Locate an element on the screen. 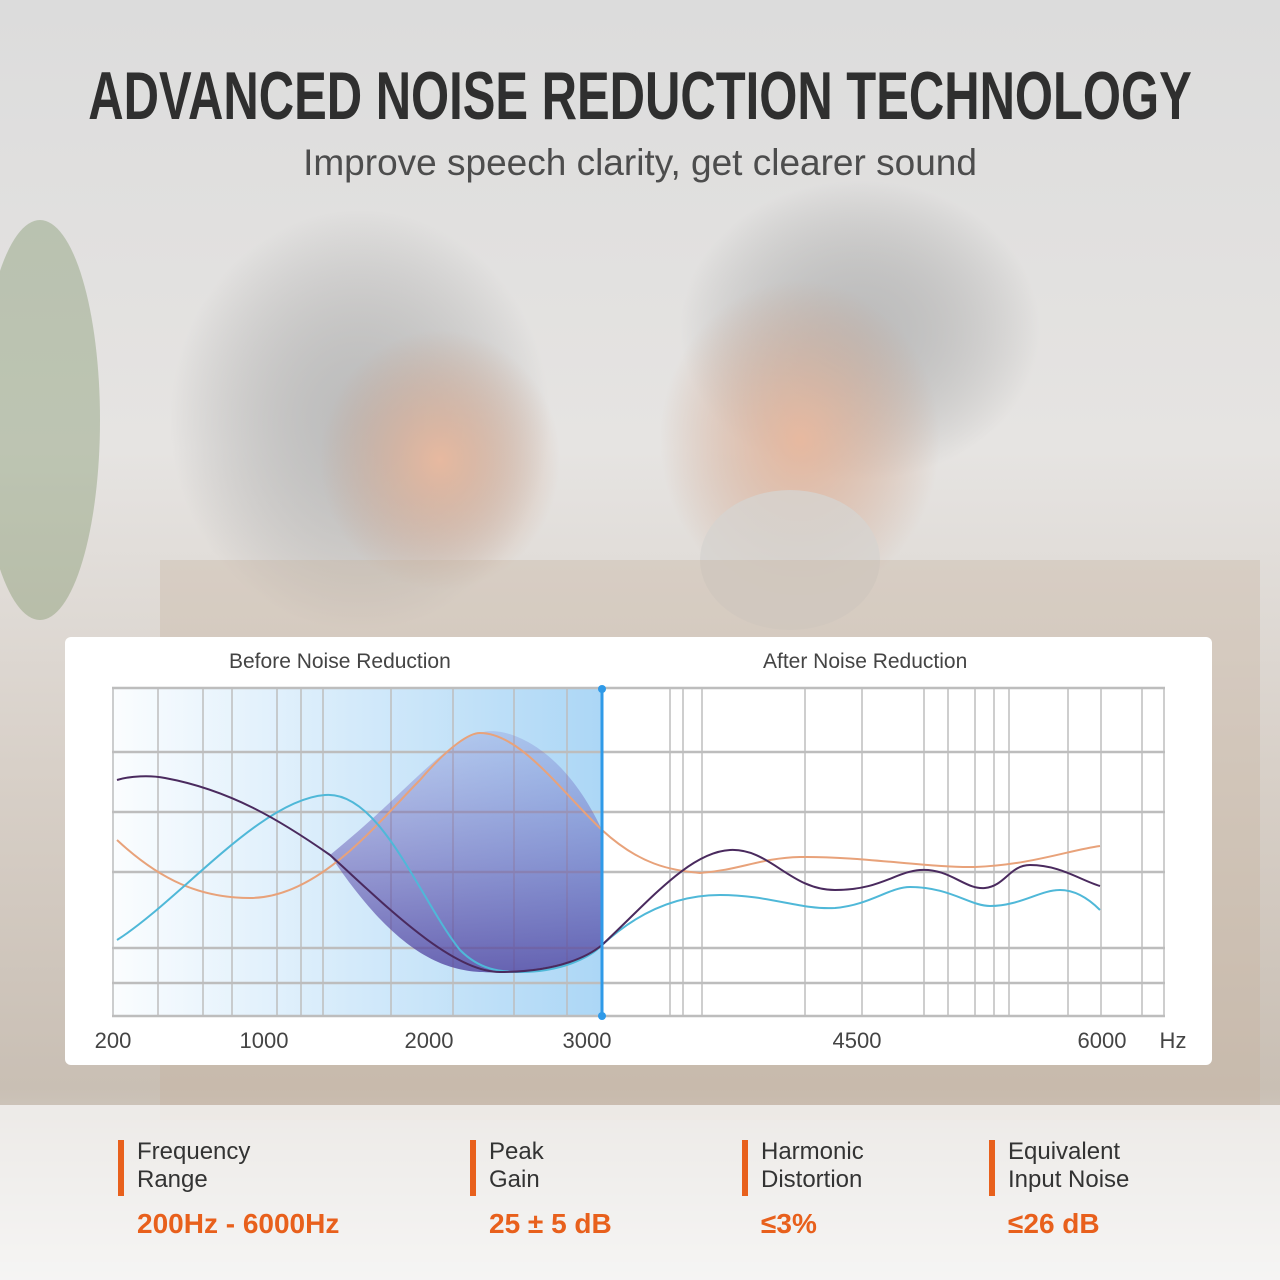  x-tick: 3000 is located at coordinates (587, 1040).